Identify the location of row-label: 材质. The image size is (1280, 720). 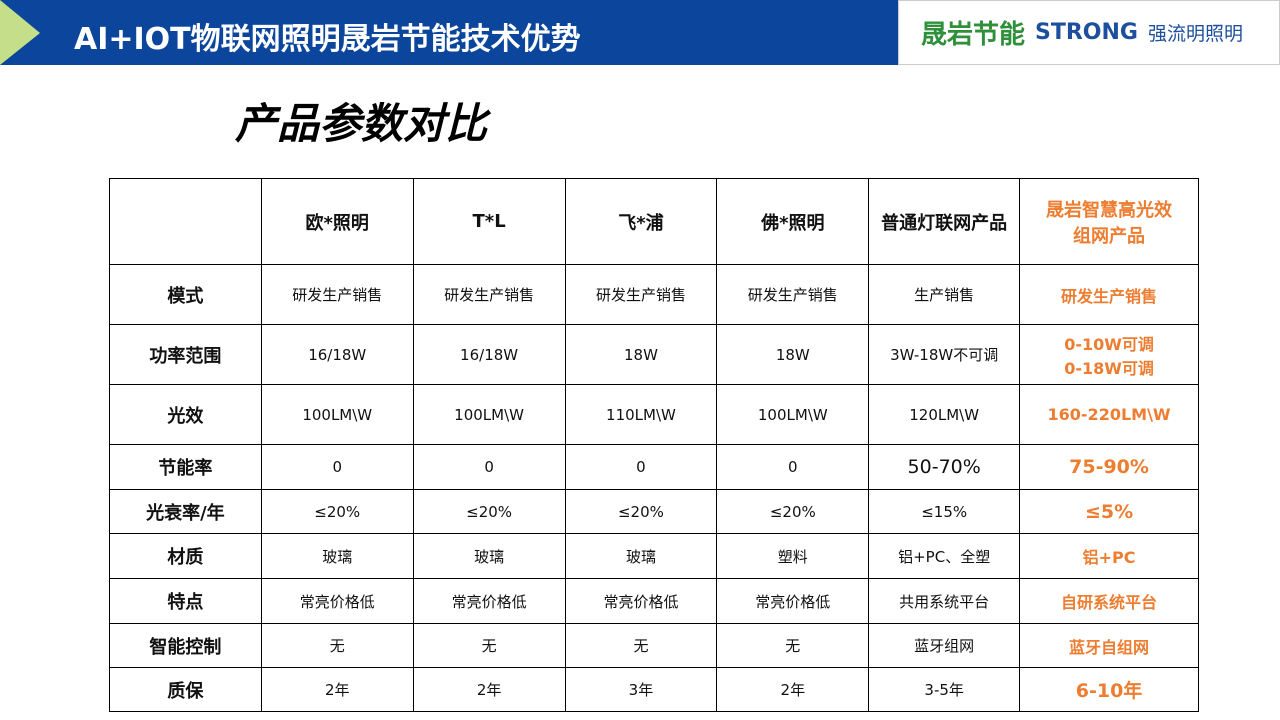
(185, 556).